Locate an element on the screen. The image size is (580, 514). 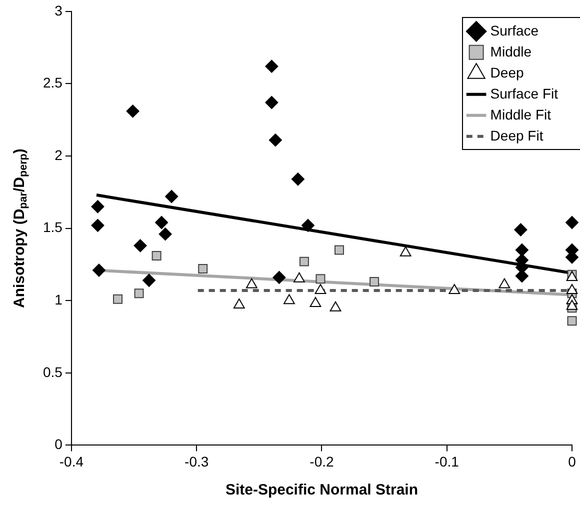
y-tick-label: 2.5 is located at coordinates (52, 82).